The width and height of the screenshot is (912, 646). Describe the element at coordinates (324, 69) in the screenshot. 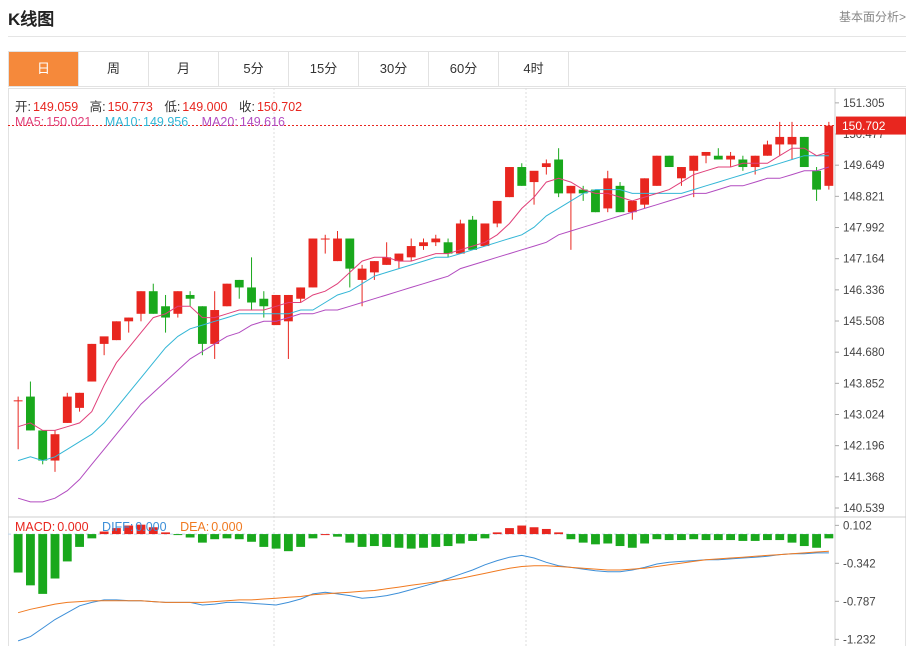

I see `tab-15min: 15分` at that location.